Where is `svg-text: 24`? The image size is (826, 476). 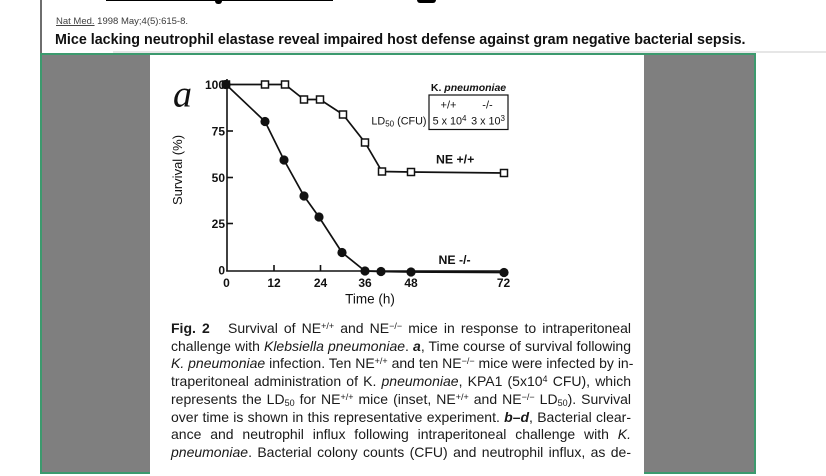
svg-text: 24 is located at coordinates (321, 283).